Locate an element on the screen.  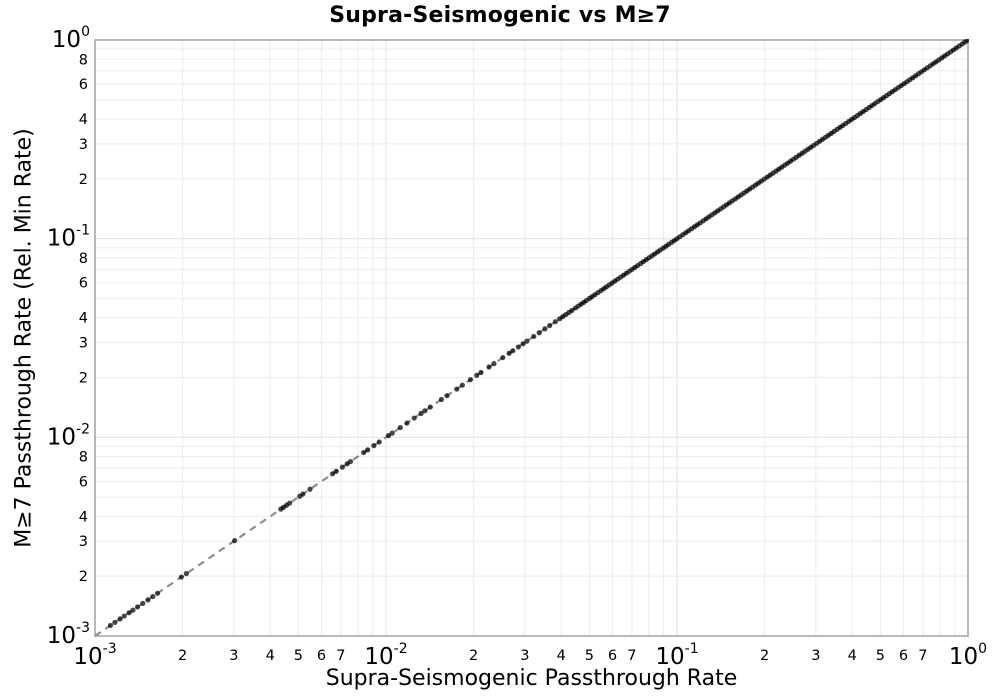
y-major-tick-label: 10⁰ is located at coordinates (71, 38).